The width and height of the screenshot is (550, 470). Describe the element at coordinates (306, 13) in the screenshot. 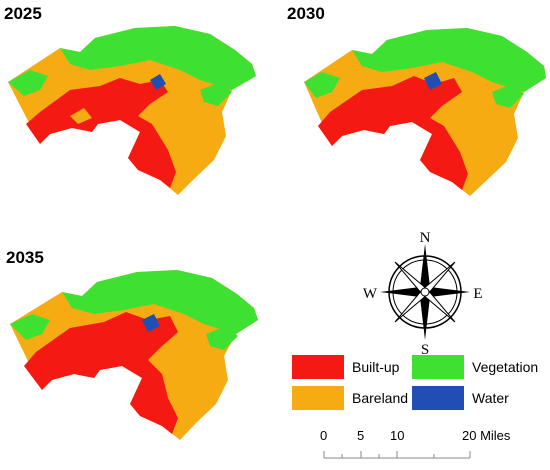

I see `panel-title-2030: 2030` at that location.